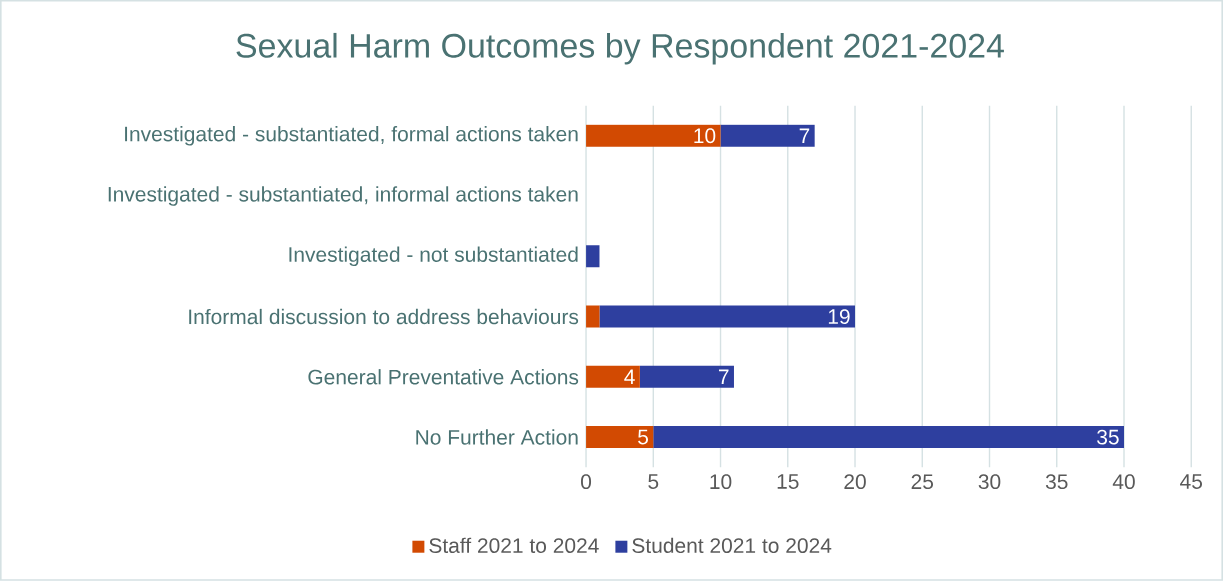 The width and height of the screenshot is (1223, 581). I want to click on x-tick-label: 20, so click(855, 482).